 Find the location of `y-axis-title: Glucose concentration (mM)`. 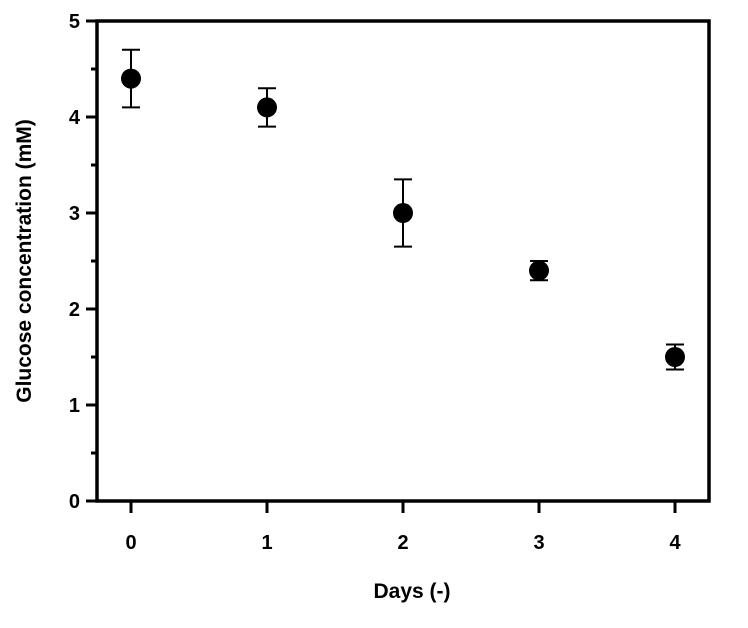

y-axis-title: Glucose concentration (mM) is located at coordinates (24, 261).